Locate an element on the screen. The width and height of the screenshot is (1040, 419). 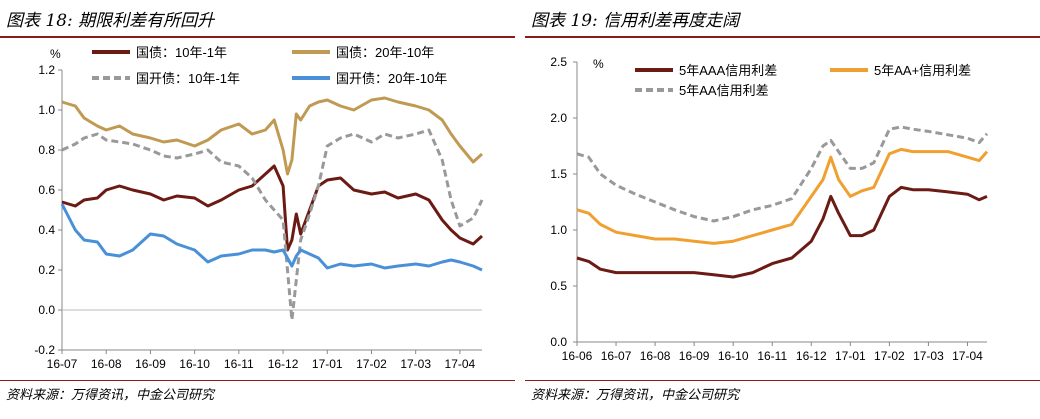
legend-label-1: 5年AAA信用利差 is located at coordinates (728, 70).